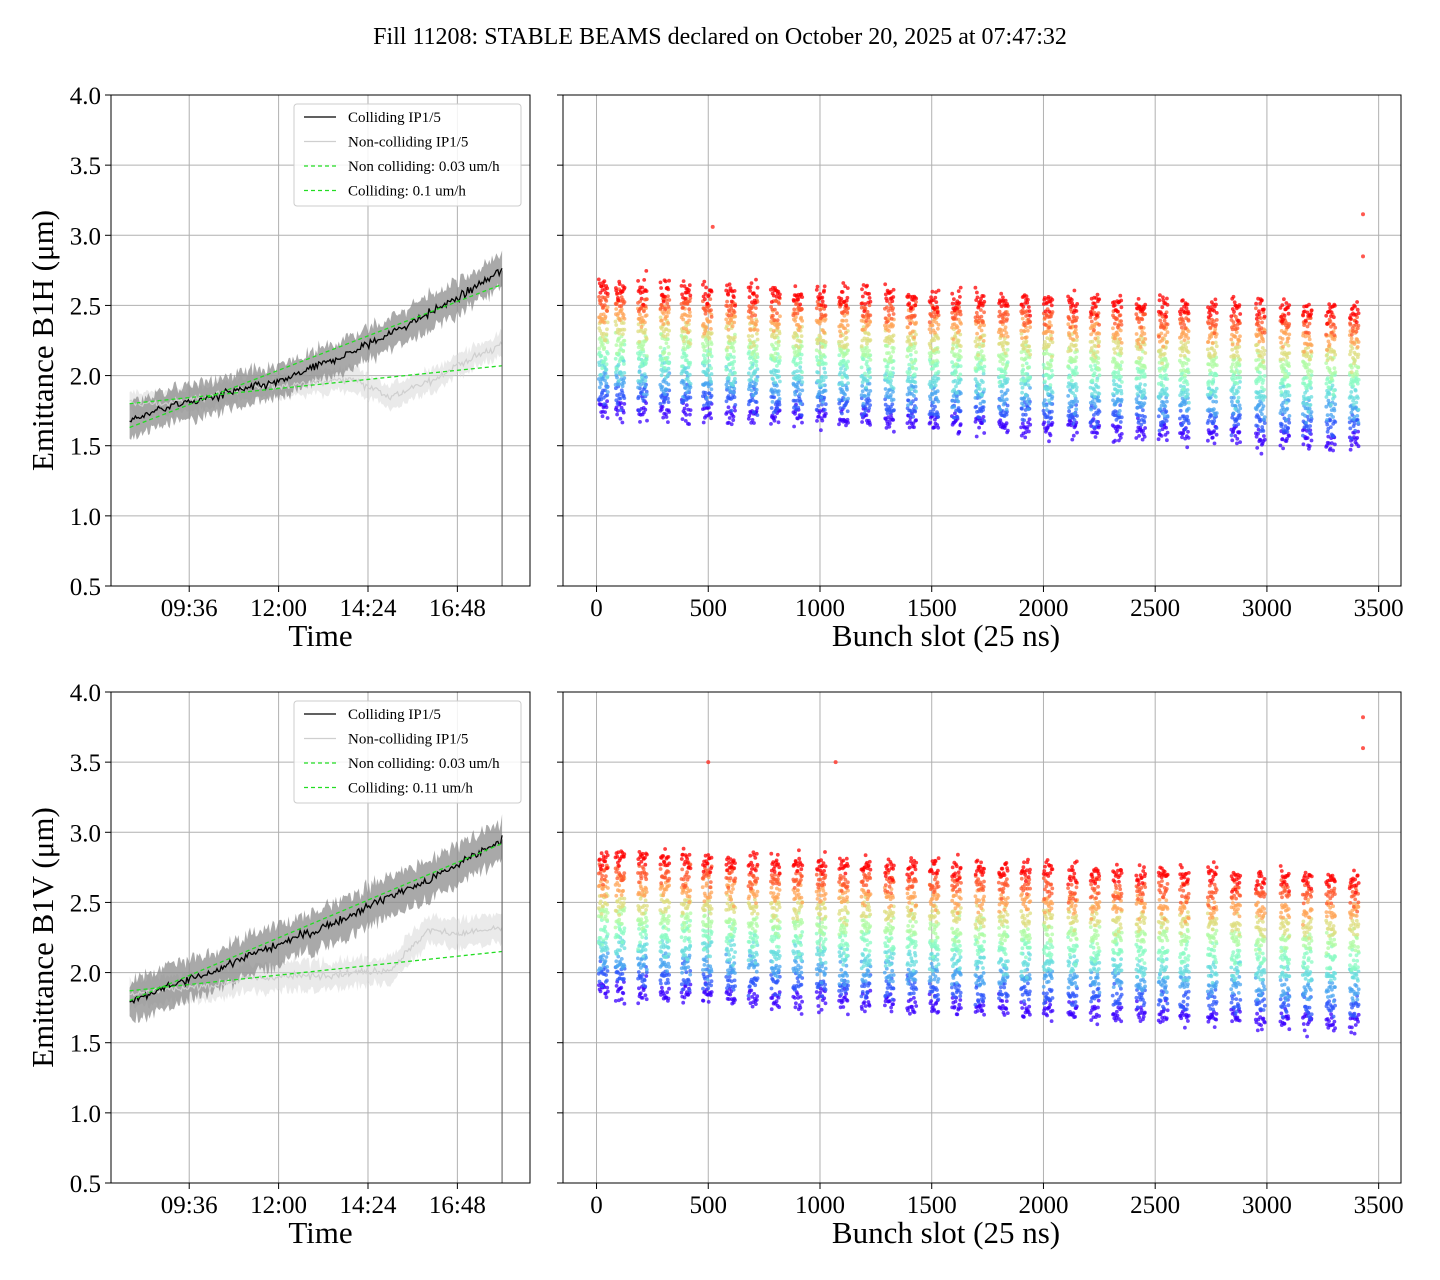 The height and width of the screenshot is (1280, 1440). I want to click on x-tick-label: 14:24, so click(368, 608).